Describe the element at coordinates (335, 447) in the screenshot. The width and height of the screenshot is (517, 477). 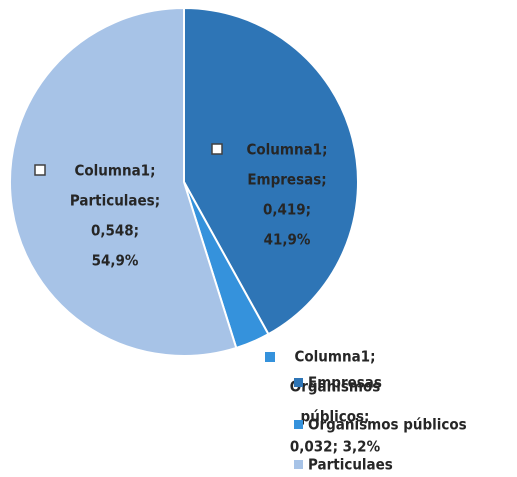
I see `data-label: 0,032; 3,2%` at that location.